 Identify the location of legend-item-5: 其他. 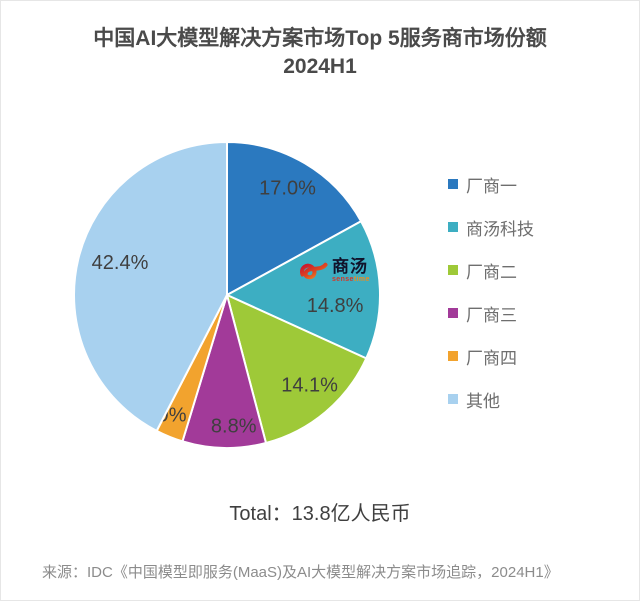
(491, 399).